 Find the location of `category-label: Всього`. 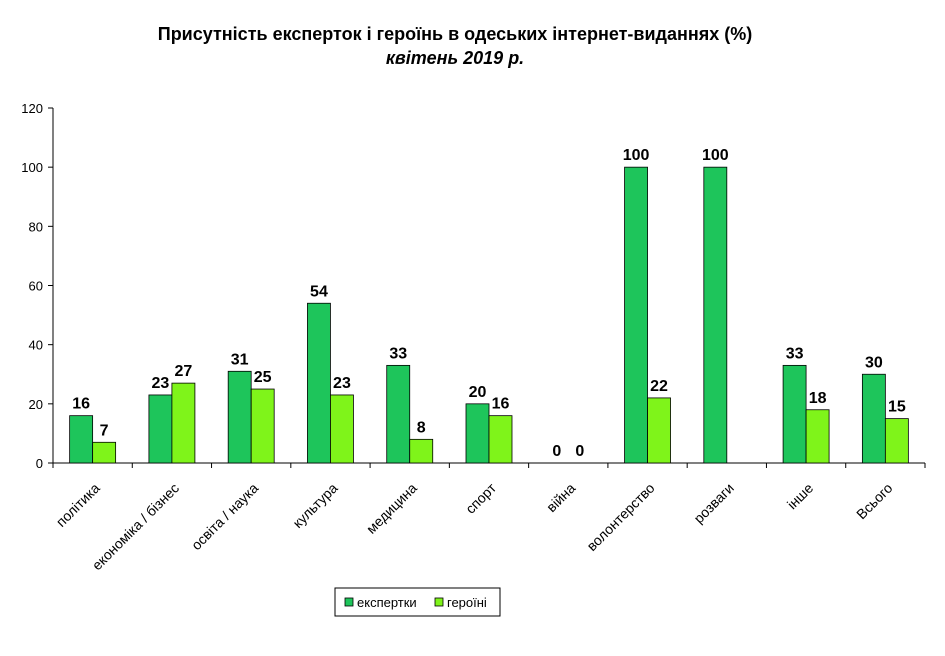

category-label: Всього is located at coordinates (874, 501).